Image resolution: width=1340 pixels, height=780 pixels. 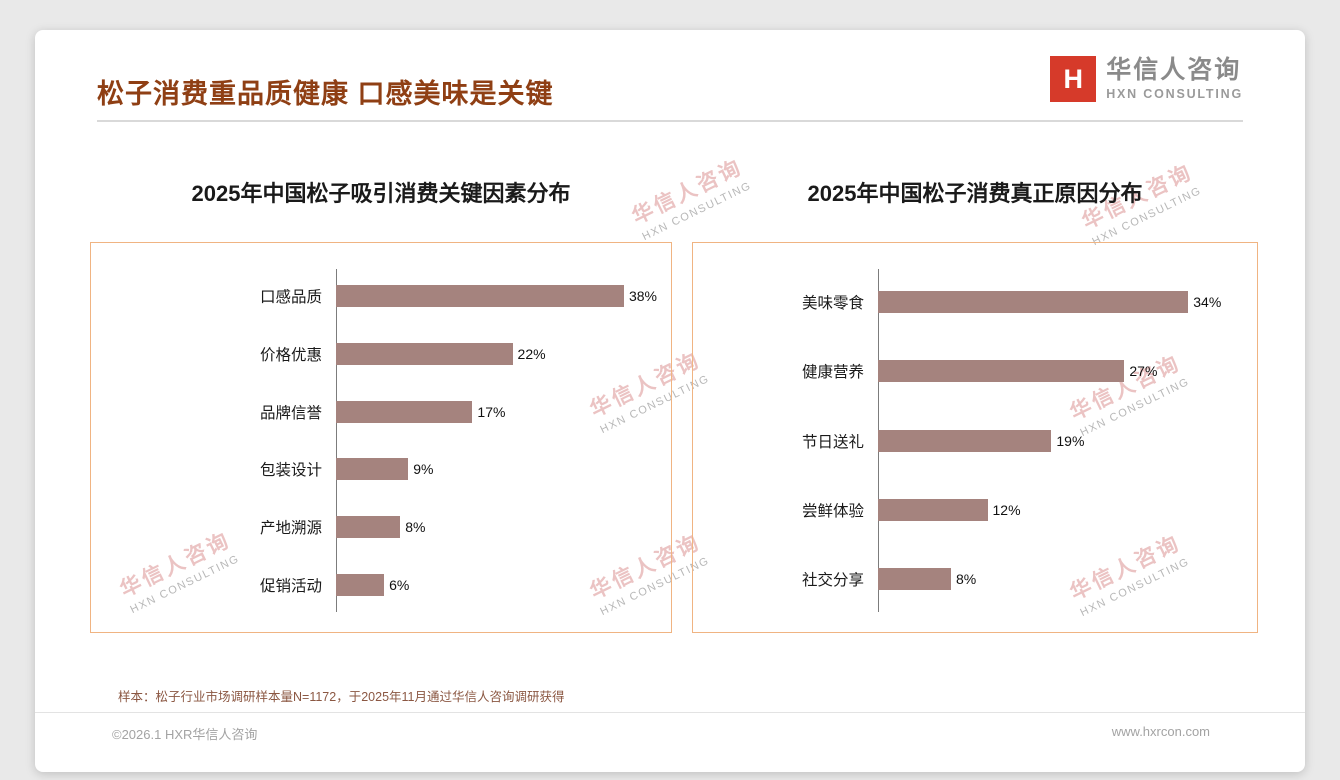 I want to click on bar-row: 产地溯源 8%, so click(x=374, y=527).